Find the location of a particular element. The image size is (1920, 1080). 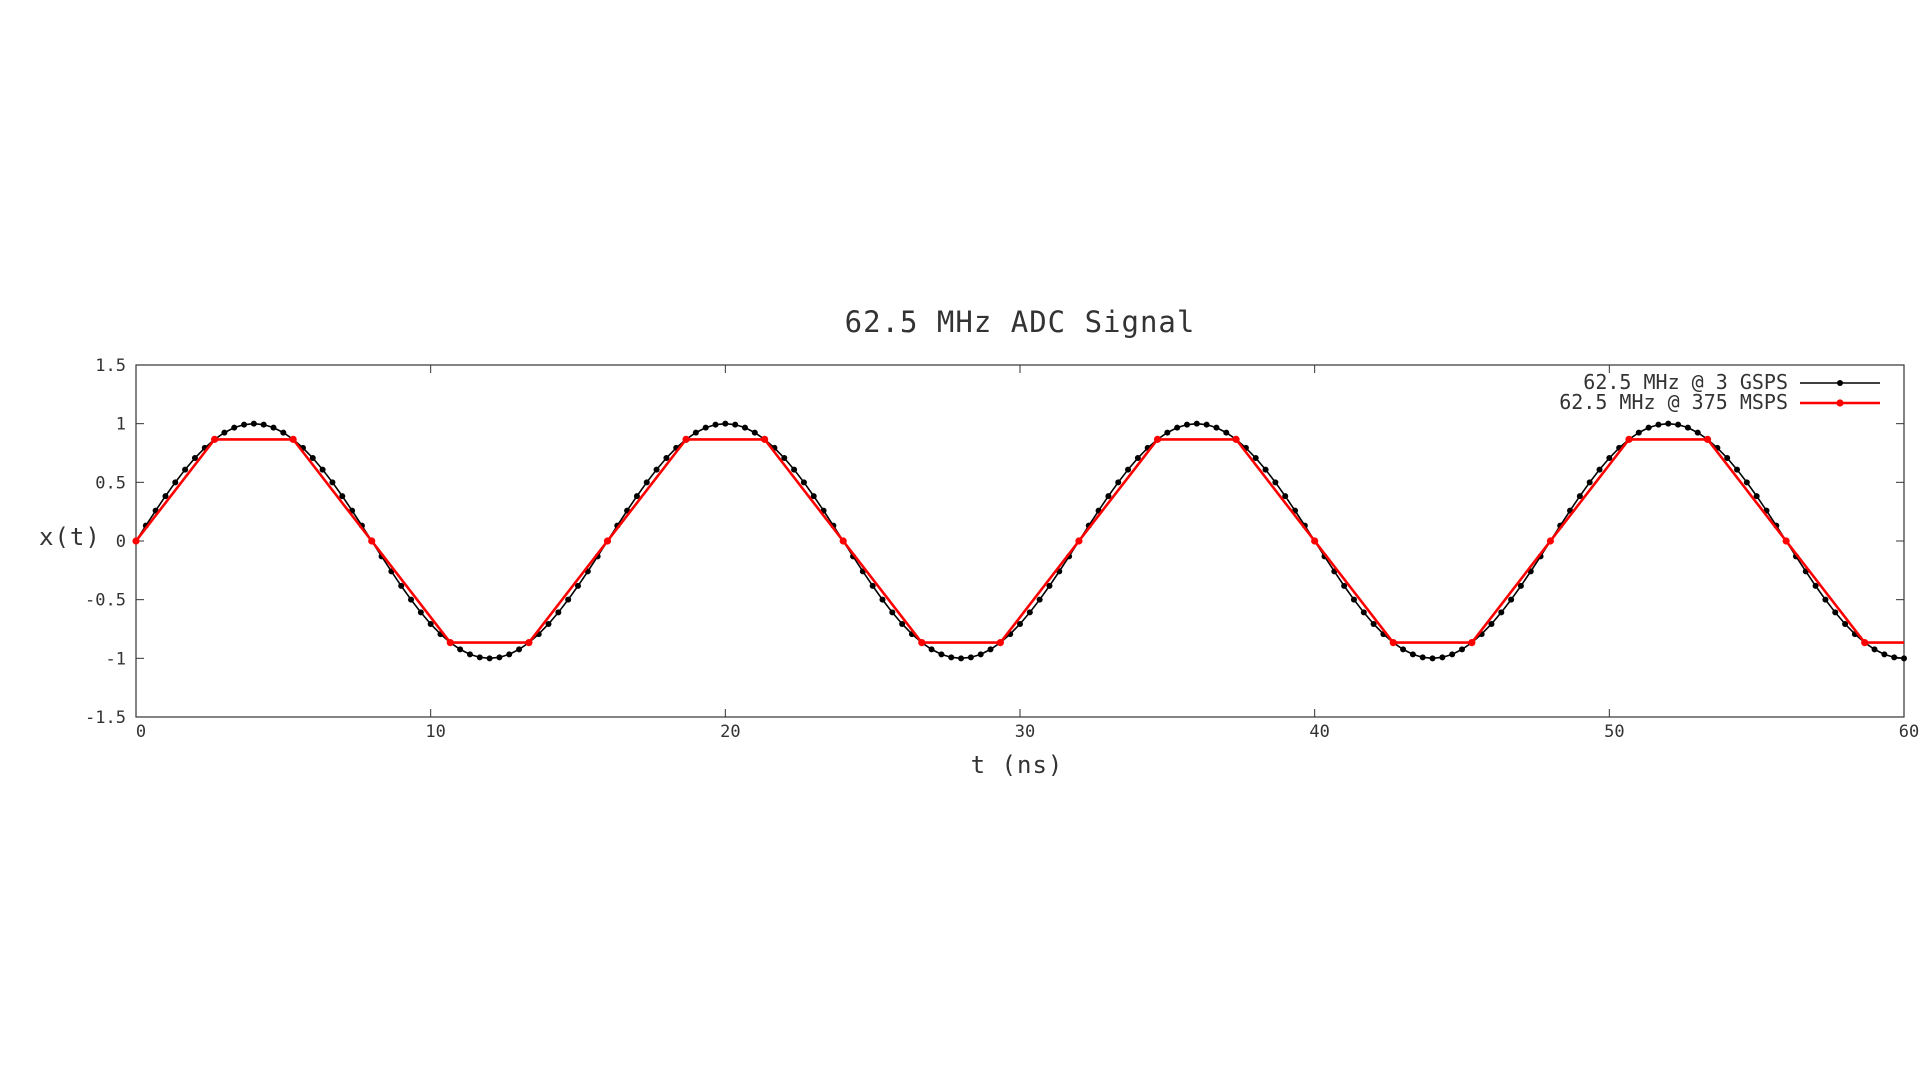

y-tick-label: 1.5 is located at coordinates (110, 366).